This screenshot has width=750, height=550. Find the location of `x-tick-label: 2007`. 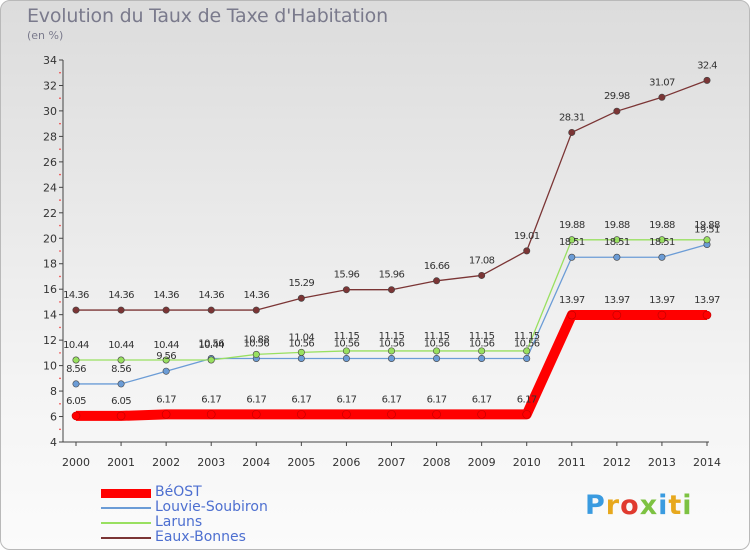

x-tick-label: 2007 is located at coordinates (392, 462).